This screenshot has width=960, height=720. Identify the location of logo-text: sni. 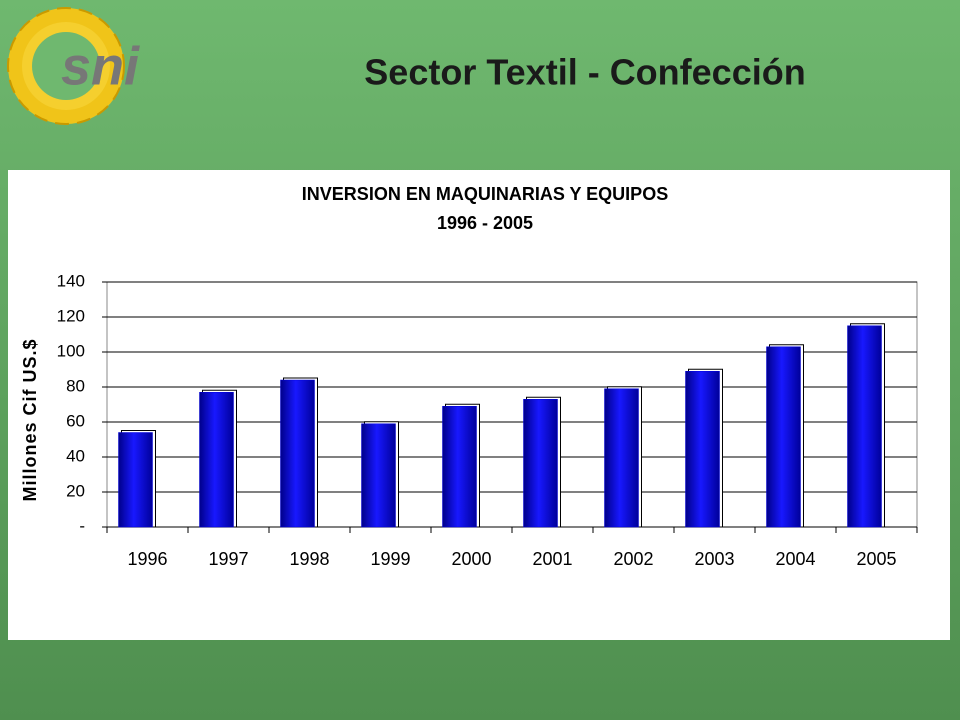
(100, 66).